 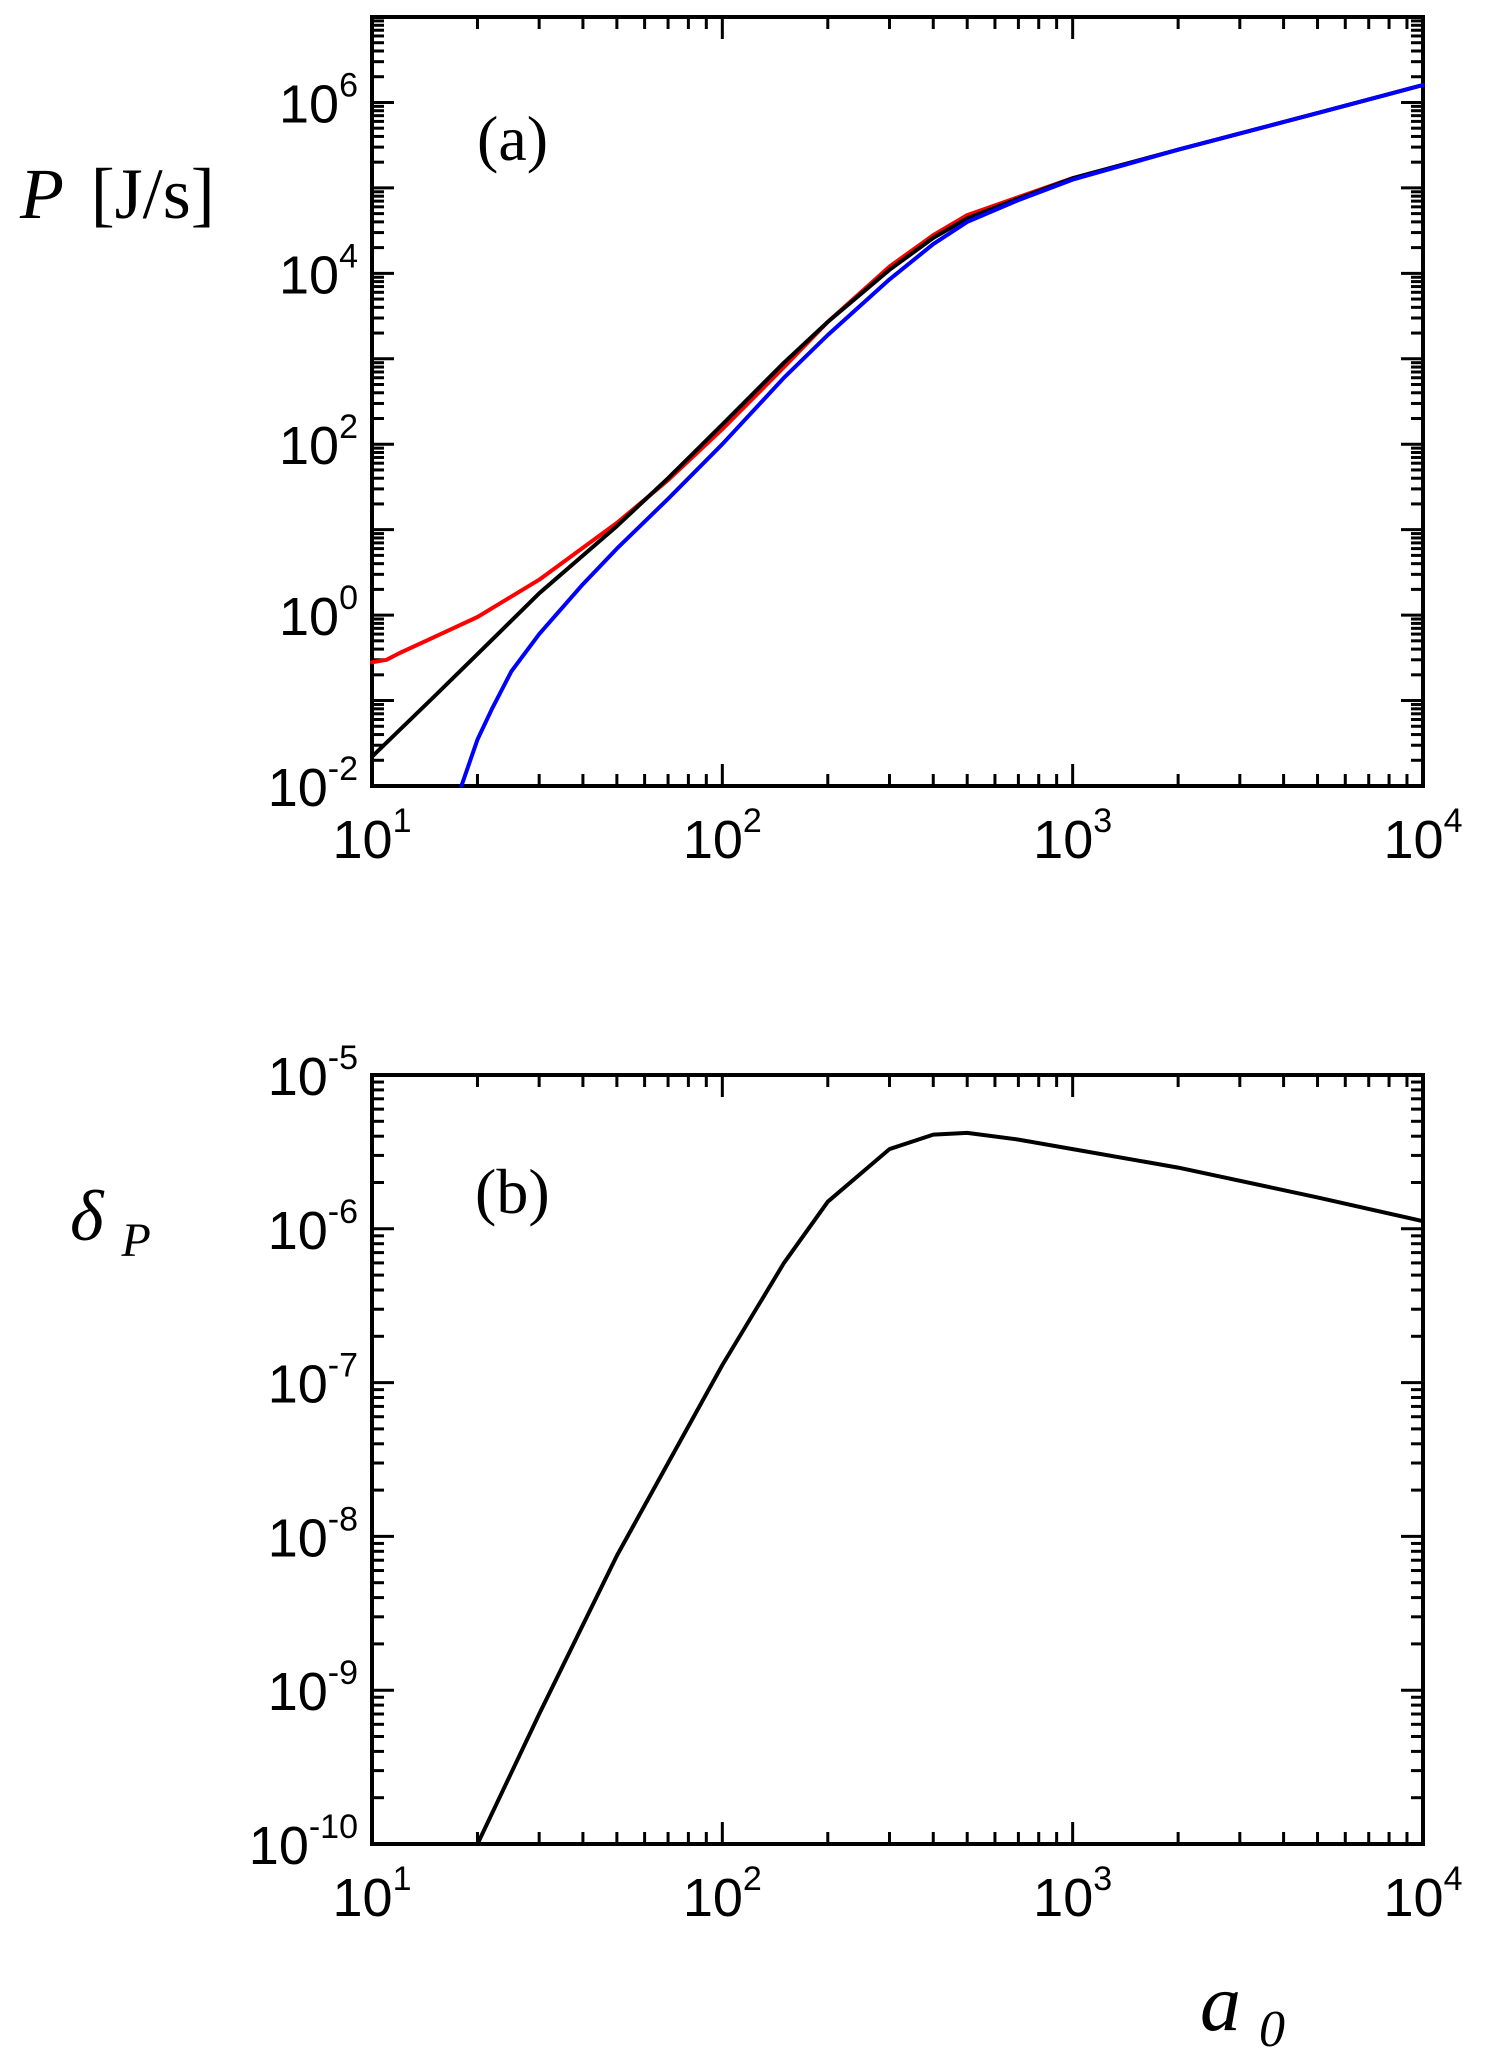 What do you see at coordinates (512, 1191) in the screenshot?
I see `panel-b-label: (b)` at bounding box center [512, 1191].